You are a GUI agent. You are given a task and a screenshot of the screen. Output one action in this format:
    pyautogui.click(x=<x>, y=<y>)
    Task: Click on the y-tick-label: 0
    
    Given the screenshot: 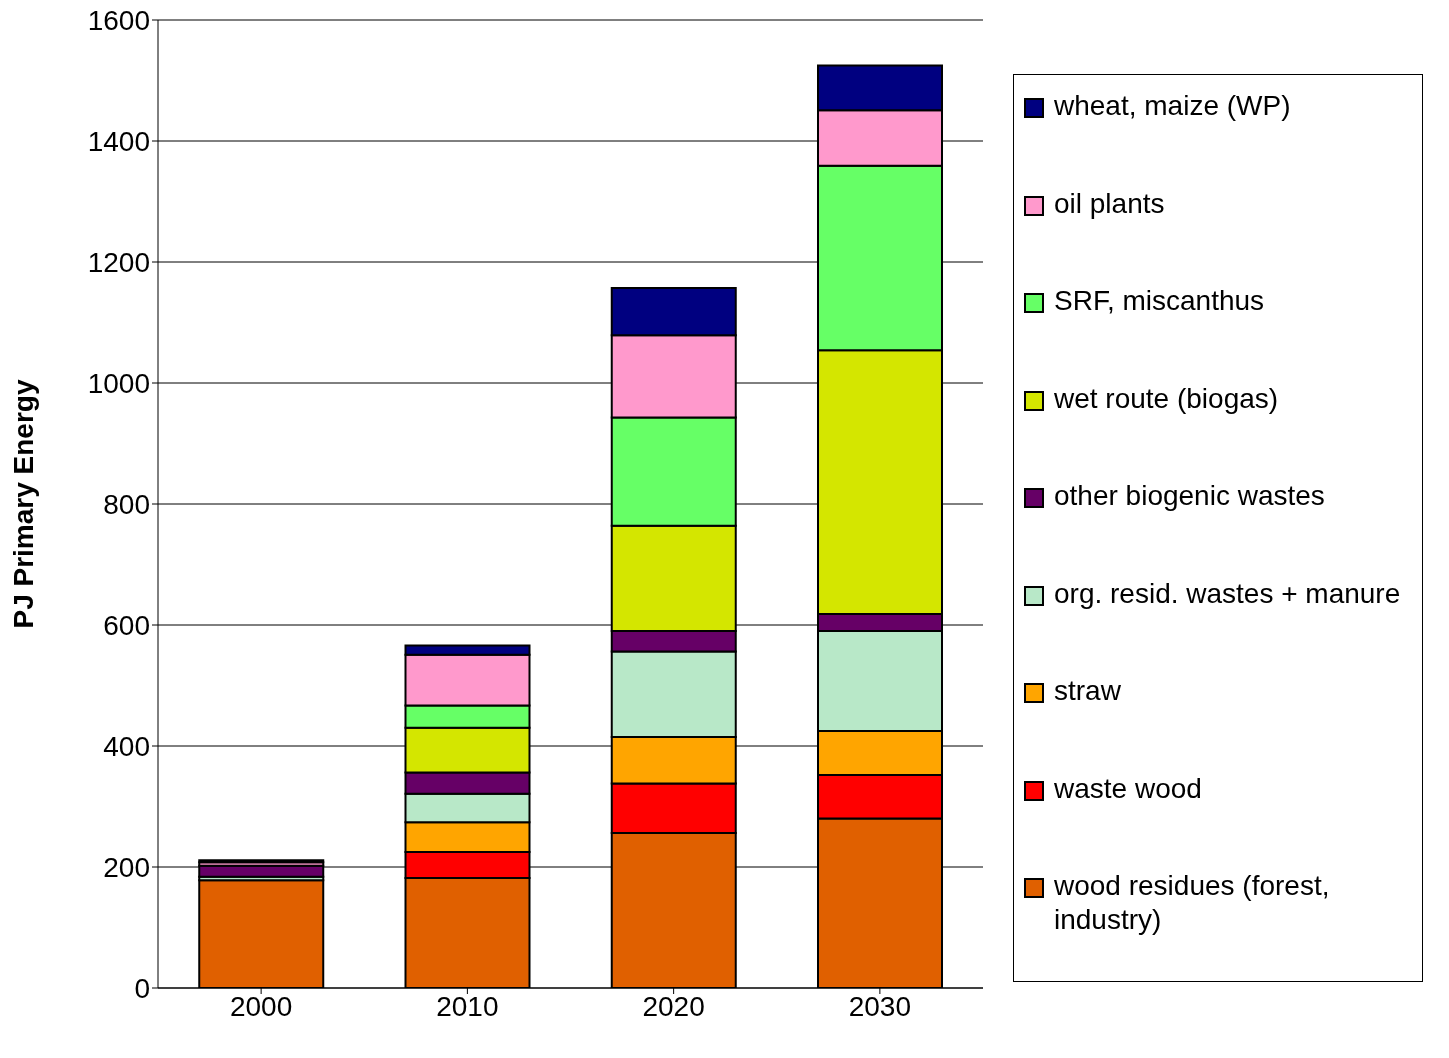 What is the action you would take?
    pyautogui.click(x=142, y=988)
    